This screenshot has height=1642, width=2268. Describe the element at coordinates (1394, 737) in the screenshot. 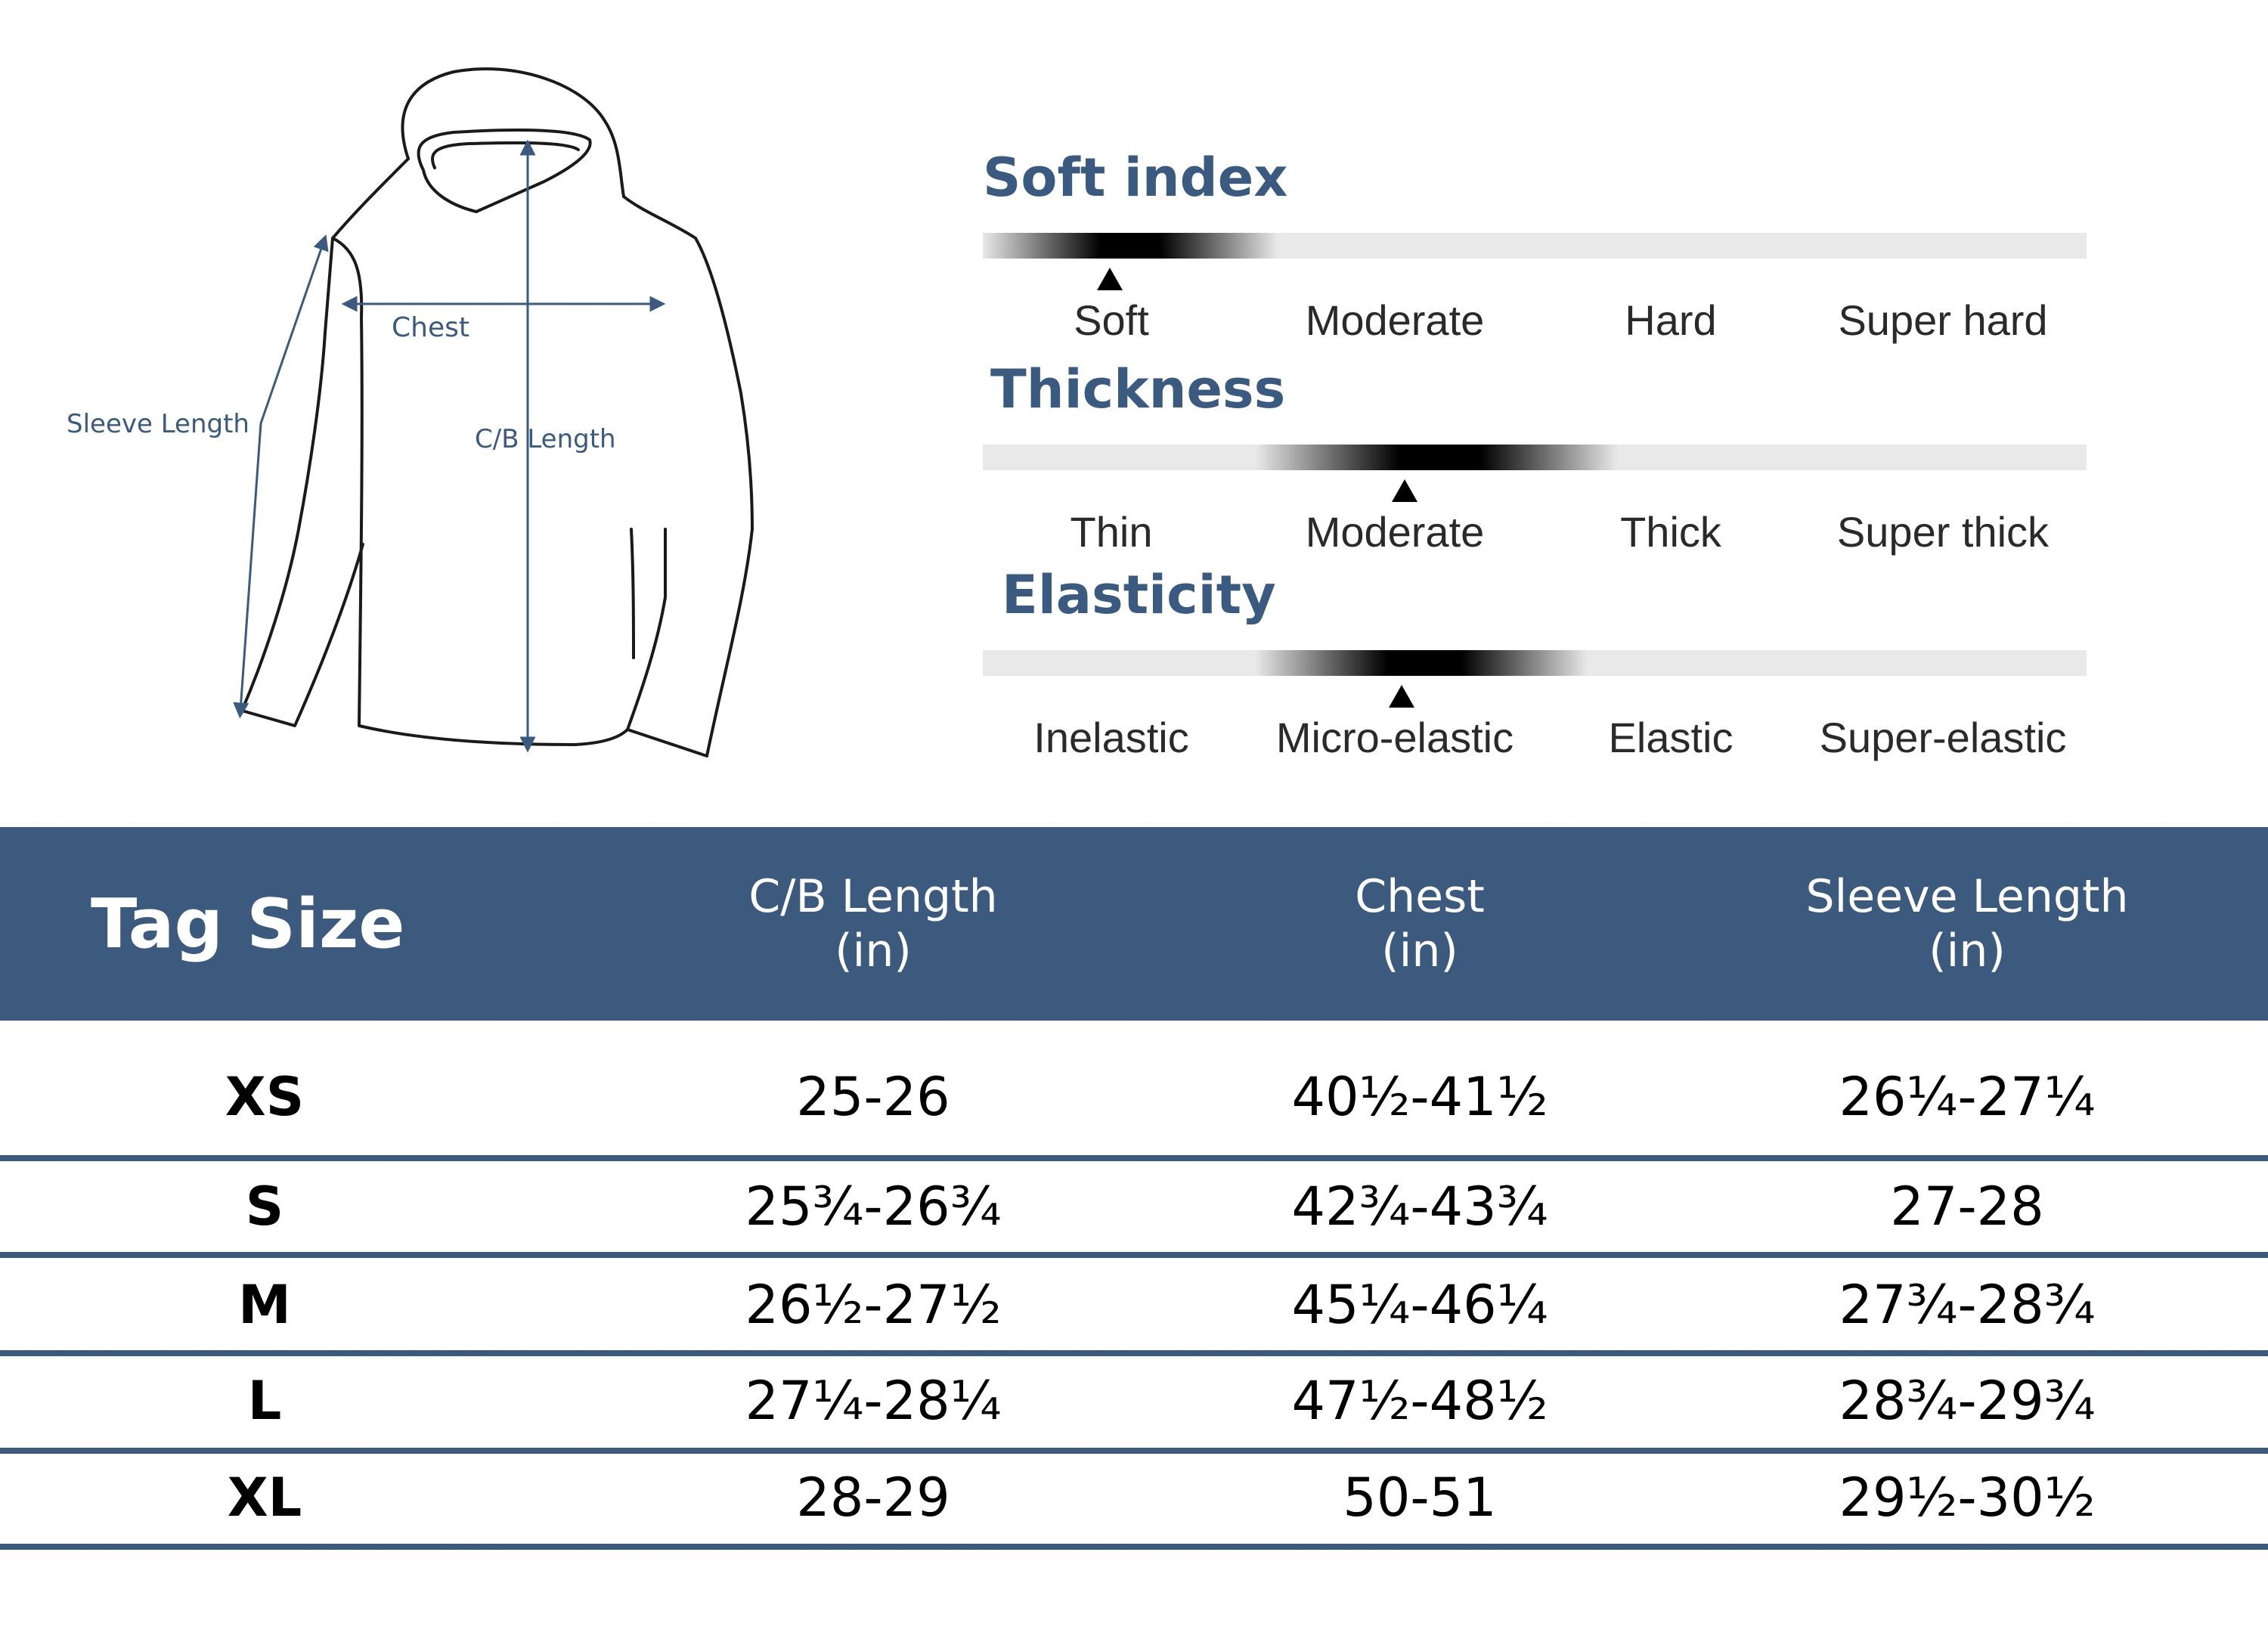

I see `index-option: Micro-elastic` at that location.